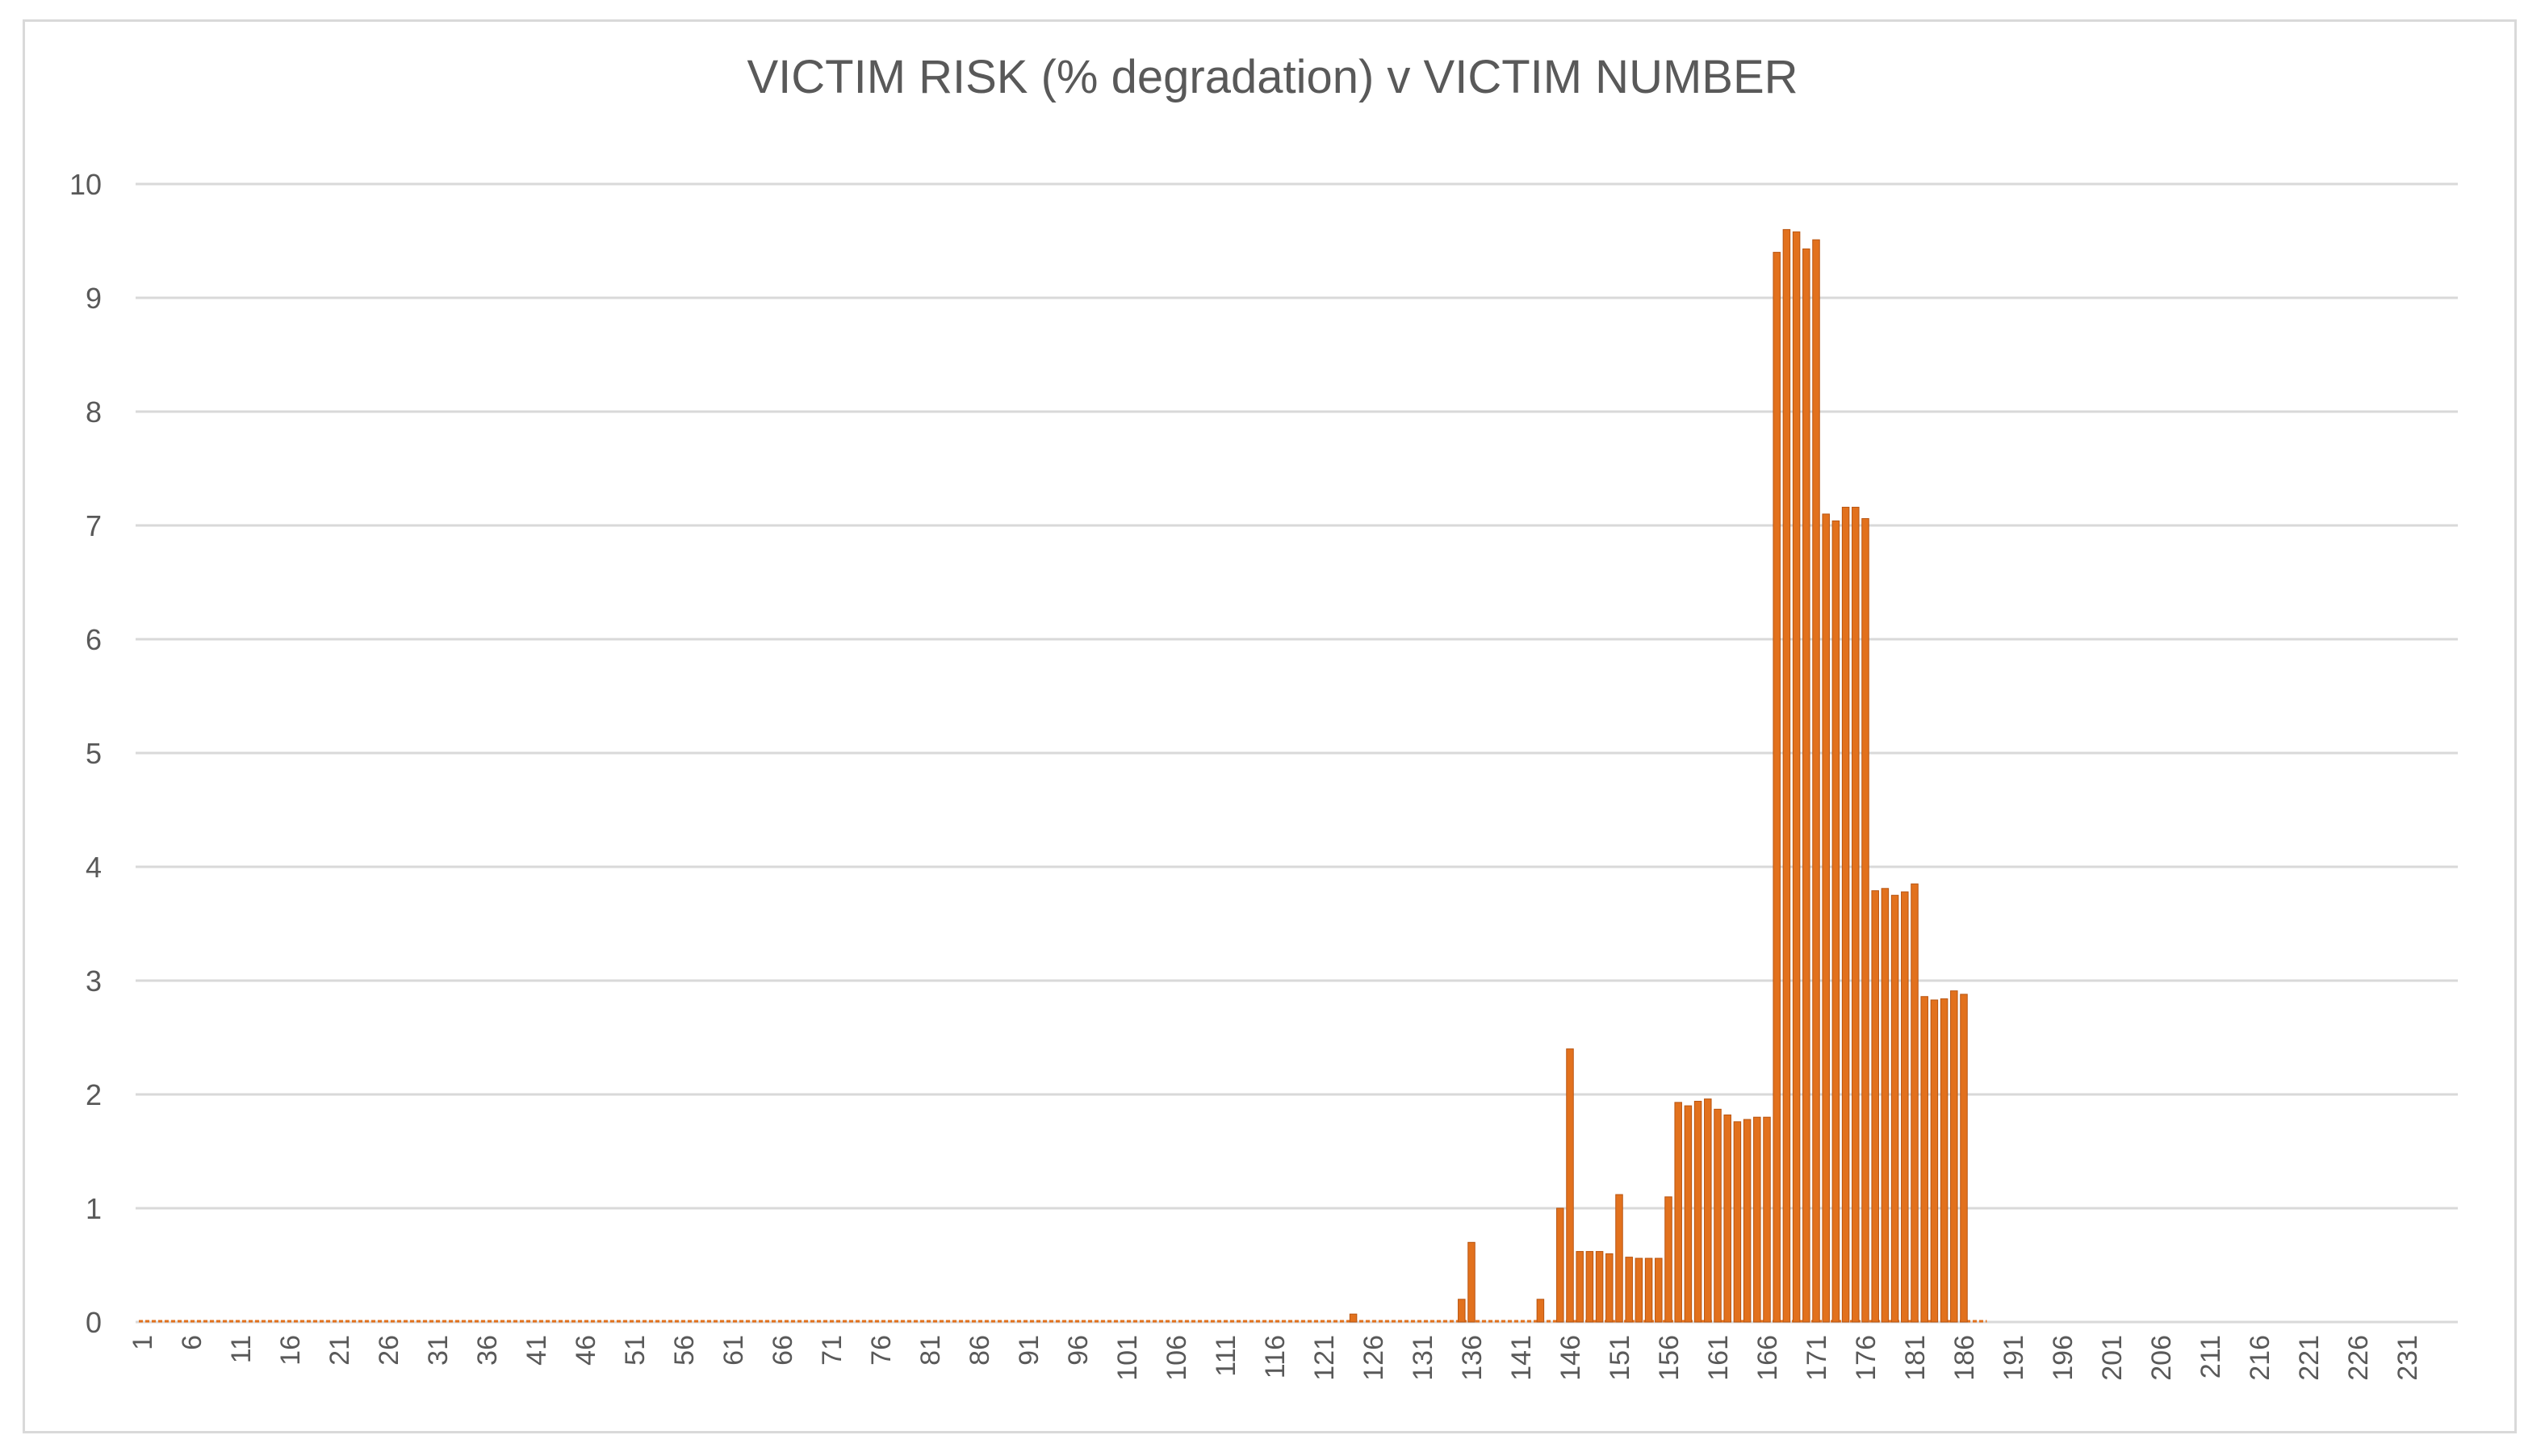 Image resolution: width=2545 pixels, height=1456 pixels. What do you see at coordinates (94, 1094) in the screenshot?
I see `y-tick-label: 2` at bounding box center [94, 1094].